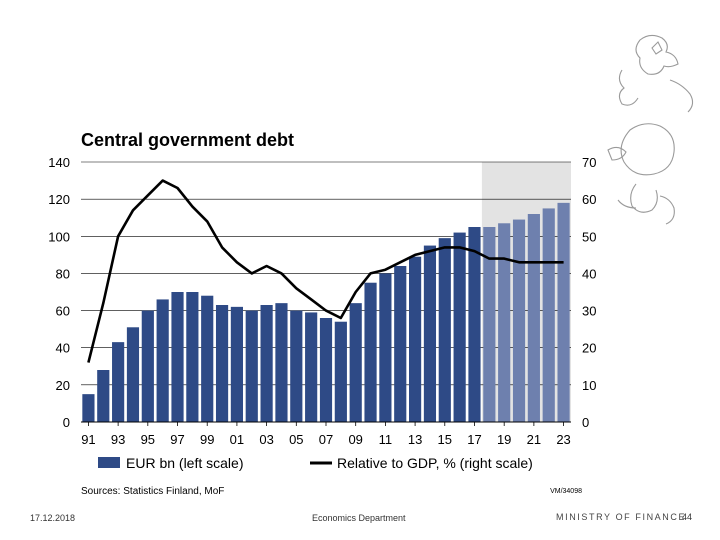 The width and height of the screenshot is (720, 540). What do you see at coordinates (621, 517) in the screenshot?
I see `footer-ministry-name: MINISTRY OF FINANCE` at bounding box center [621, 517].